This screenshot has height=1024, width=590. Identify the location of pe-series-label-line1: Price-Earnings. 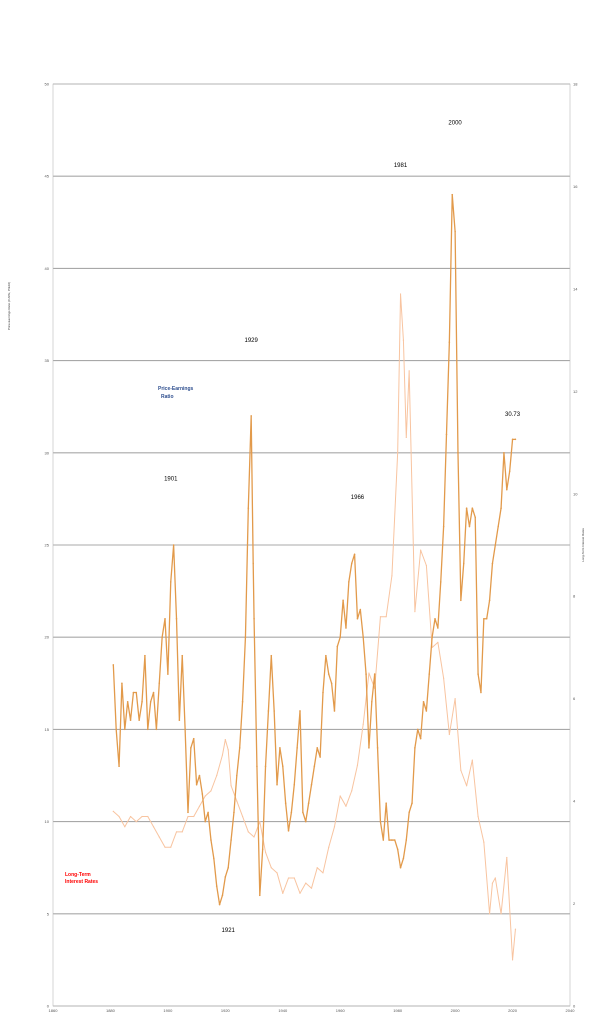
(176, 389).